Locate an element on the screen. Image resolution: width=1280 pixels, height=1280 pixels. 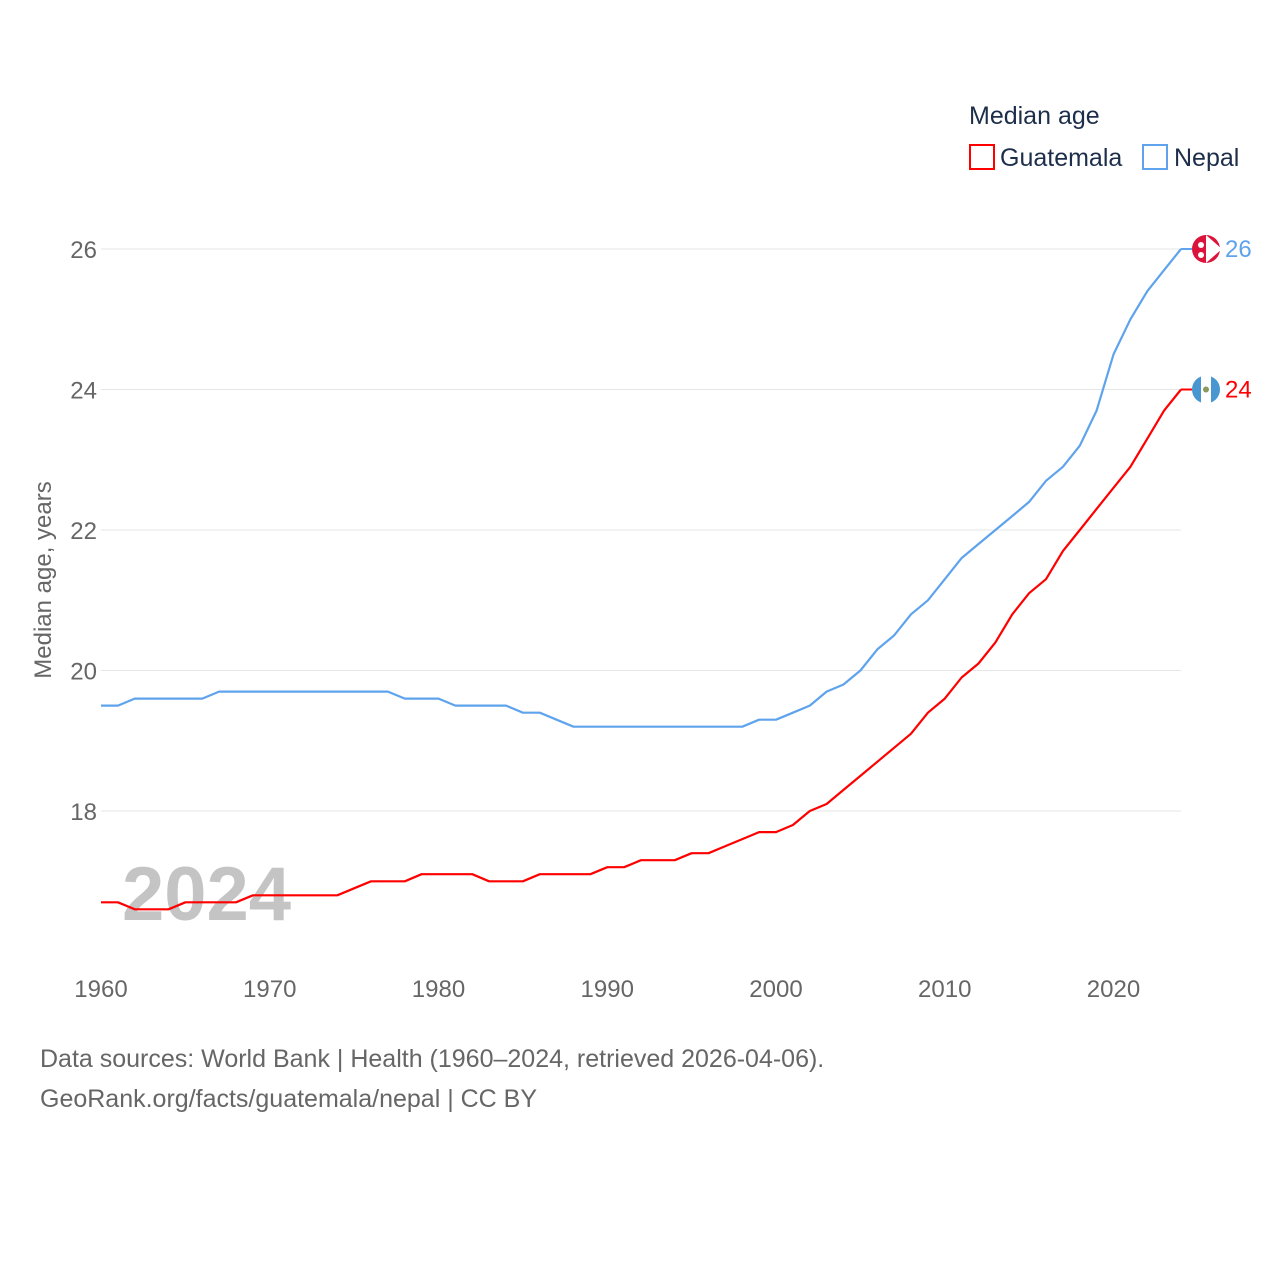
x-tick-label: 1970 is located at coordinates (269, 989).